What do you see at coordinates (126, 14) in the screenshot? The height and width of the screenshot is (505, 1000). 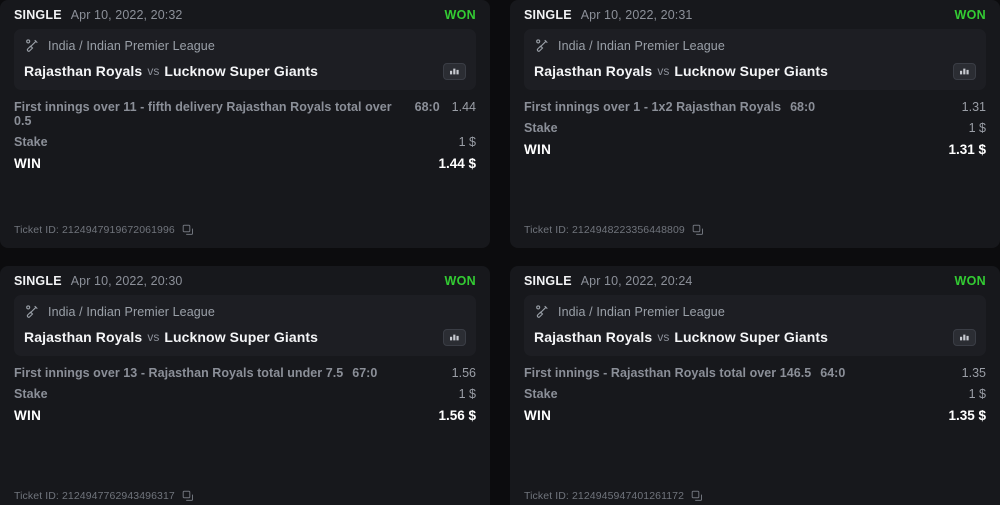 I see `bet-date-label: Apr 10, 2022, 20:32` at bounding box center [126, 14].